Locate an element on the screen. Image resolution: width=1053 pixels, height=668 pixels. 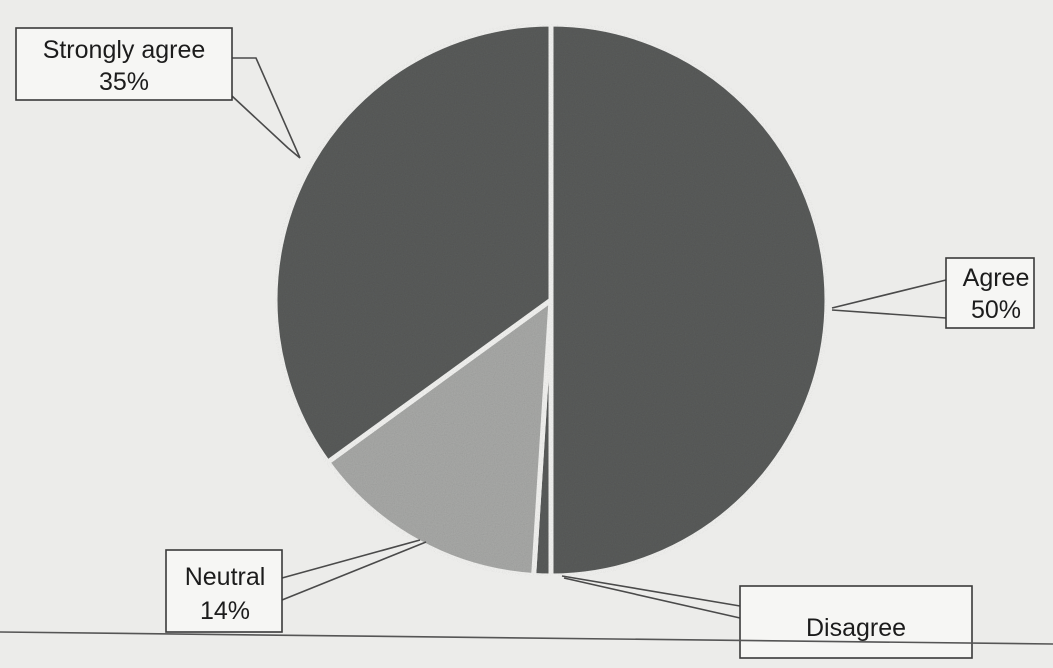
label-value-agree: 50% is located at coordinates (996, 310).